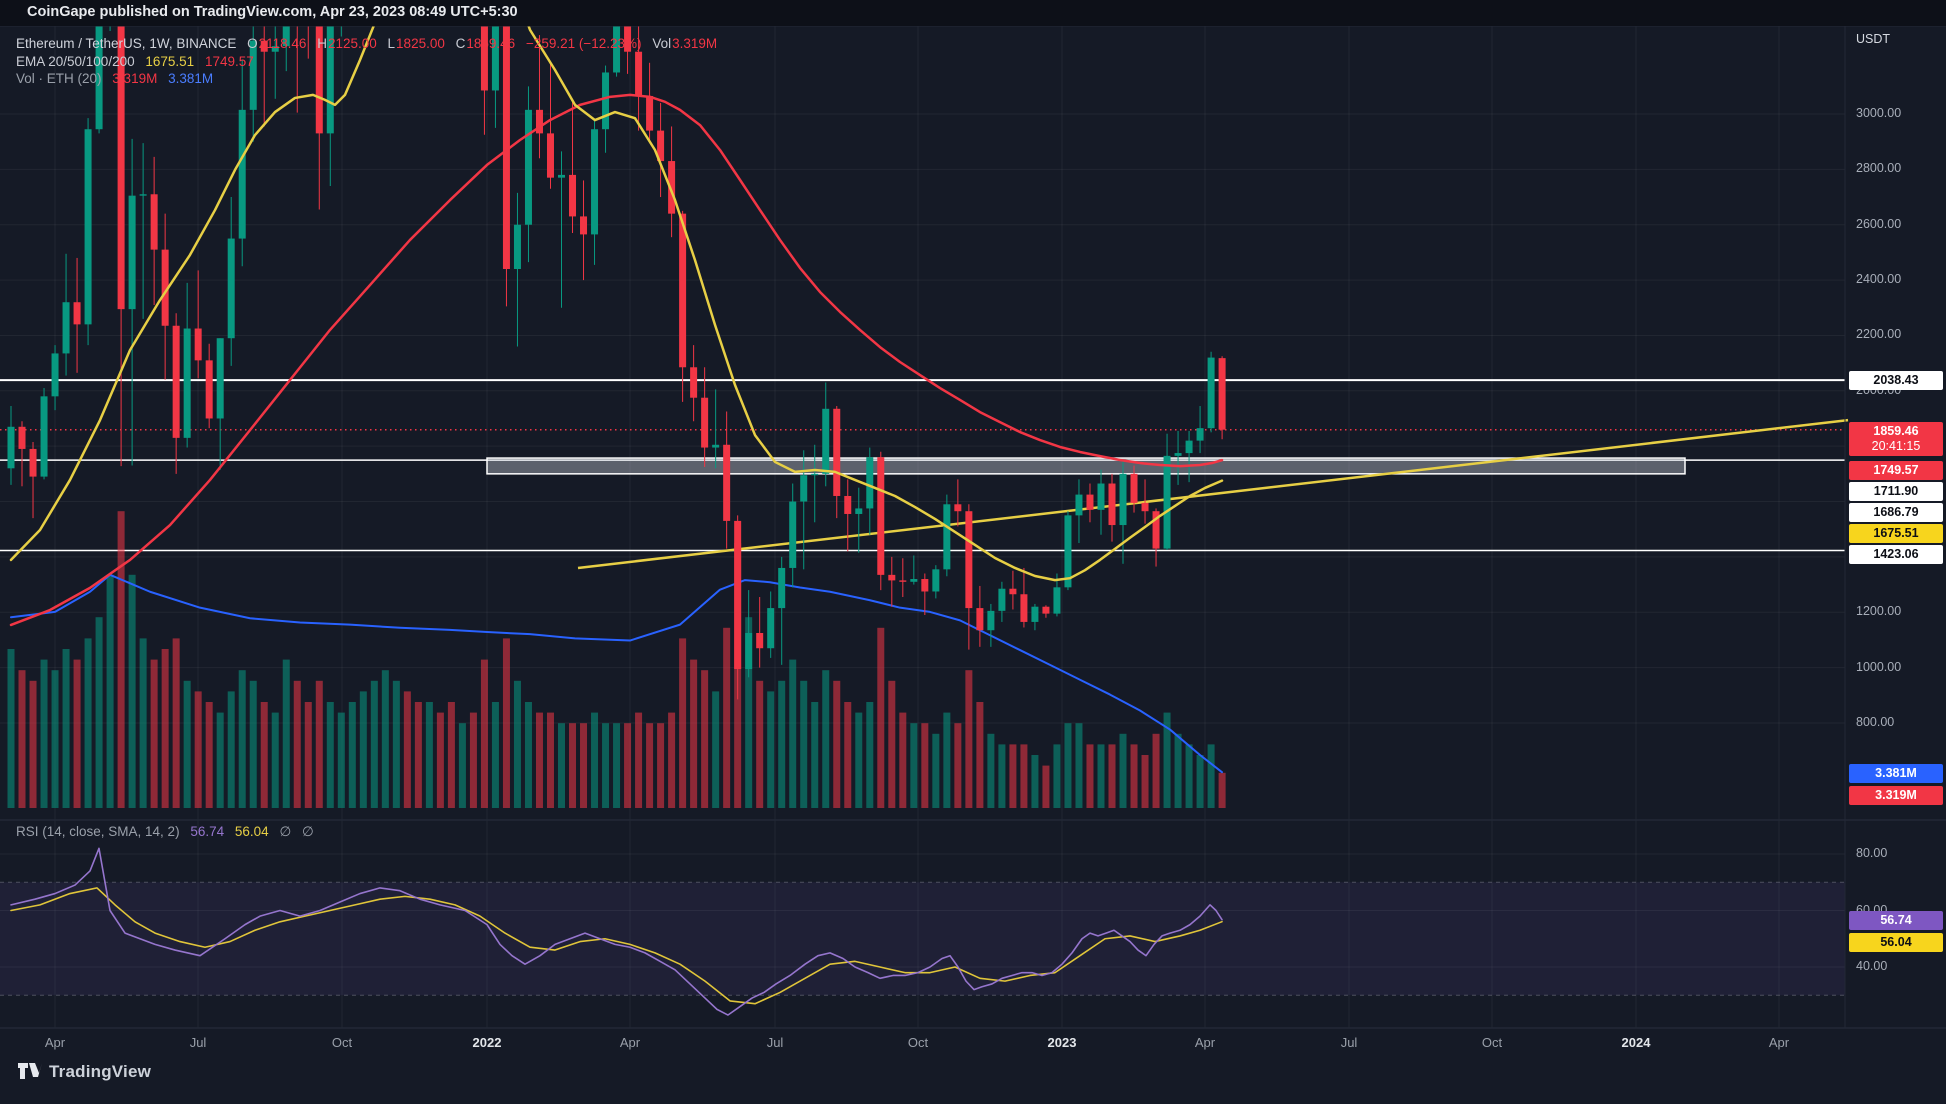 This screenshot has width=1946, height=1104. What do you see at coordinates (229, 61) in the screenshot?
I see `ema-slow-value: 1749.57` at bounding box center [229, 61].